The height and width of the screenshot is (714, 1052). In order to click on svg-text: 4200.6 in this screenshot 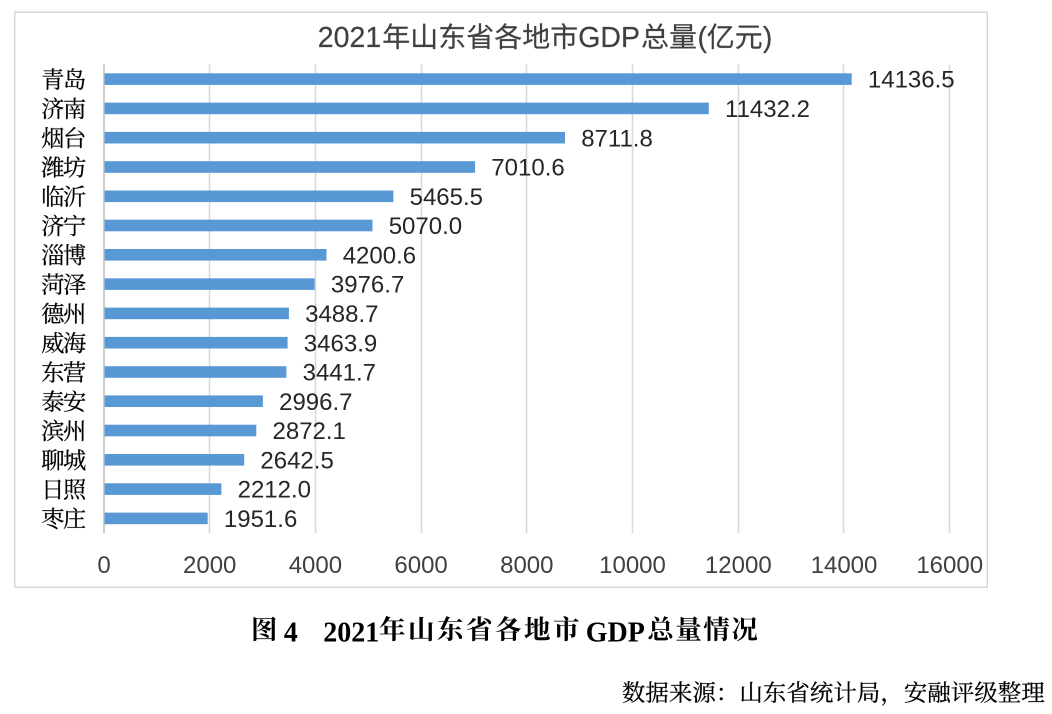, I will do `click(379, 255)`.